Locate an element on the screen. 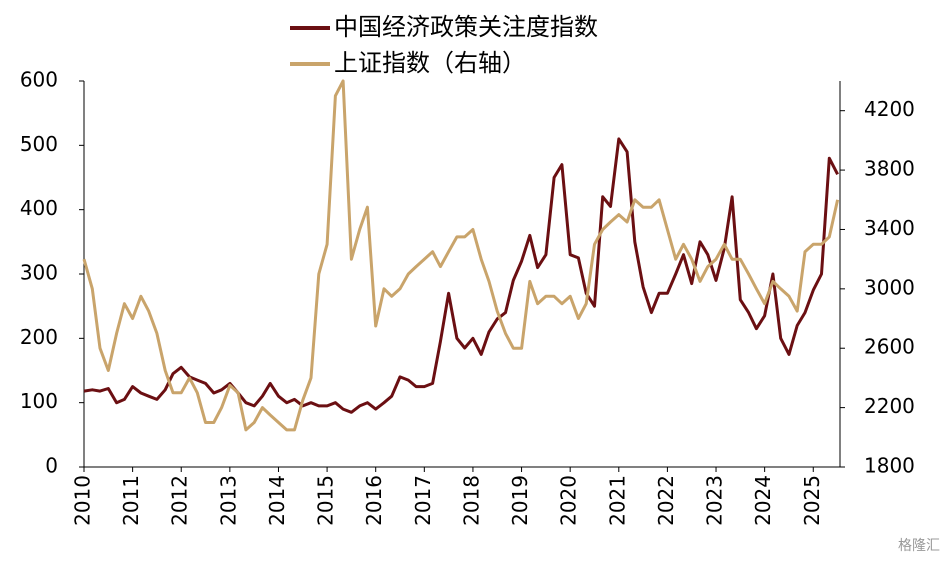  y-tick-label: 400 is located at coordinates (39, 208).